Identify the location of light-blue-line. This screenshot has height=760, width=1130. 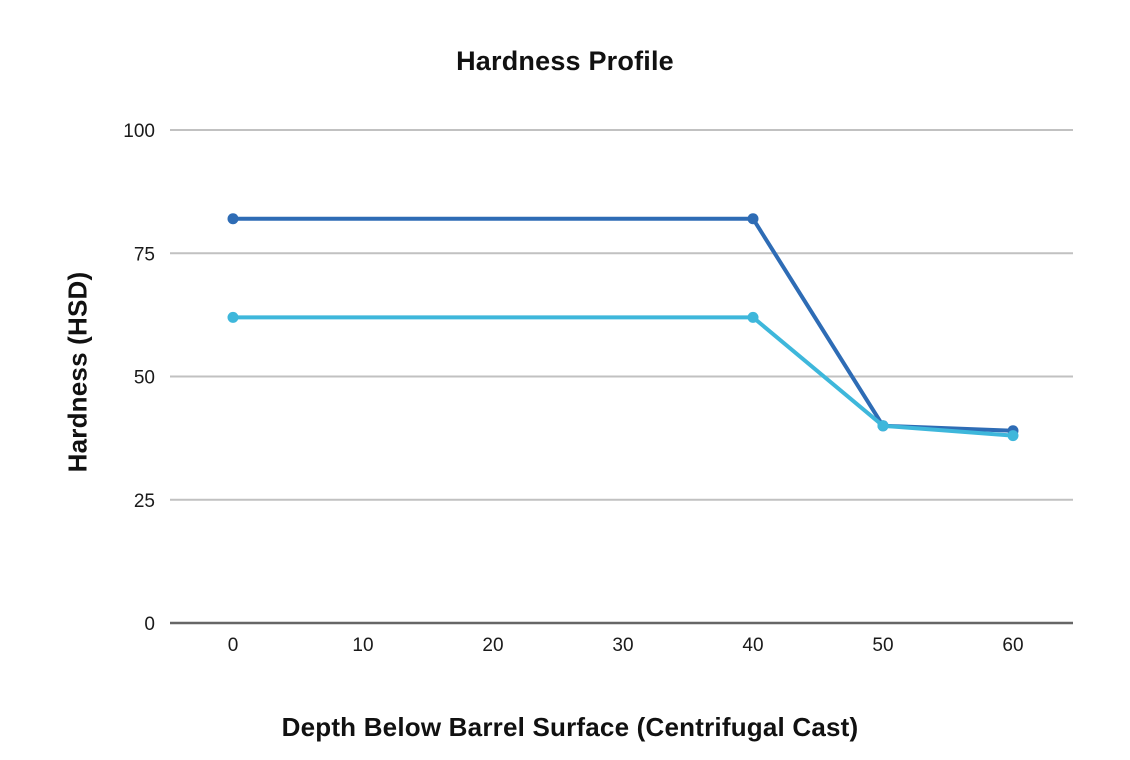
(623, 376).